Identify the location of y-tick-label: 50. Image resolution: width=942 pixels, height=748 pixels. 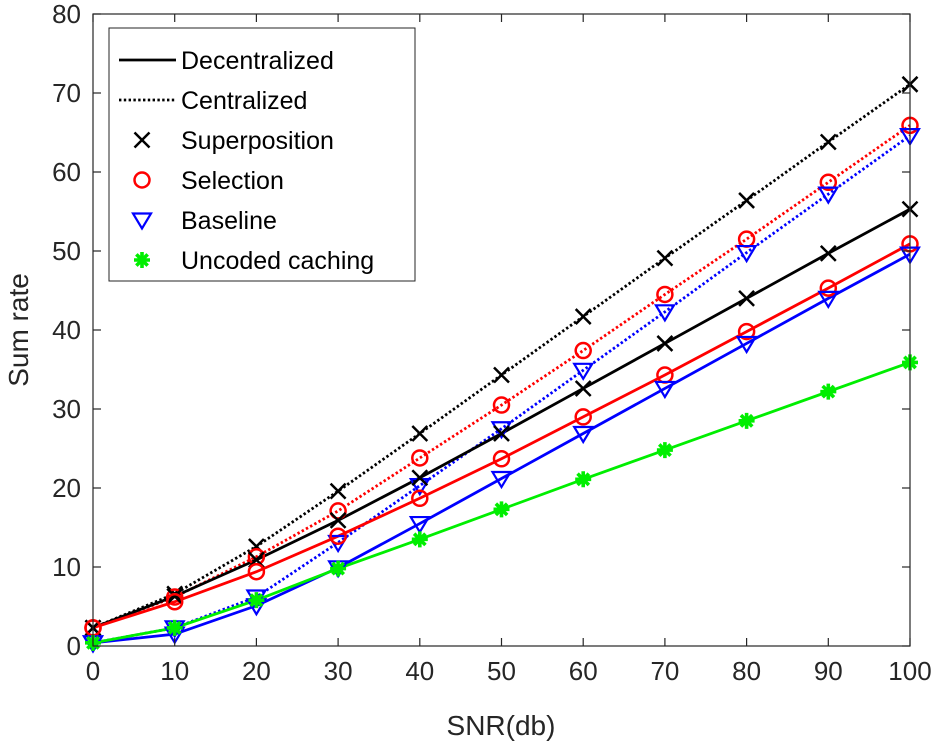
(66, 251).